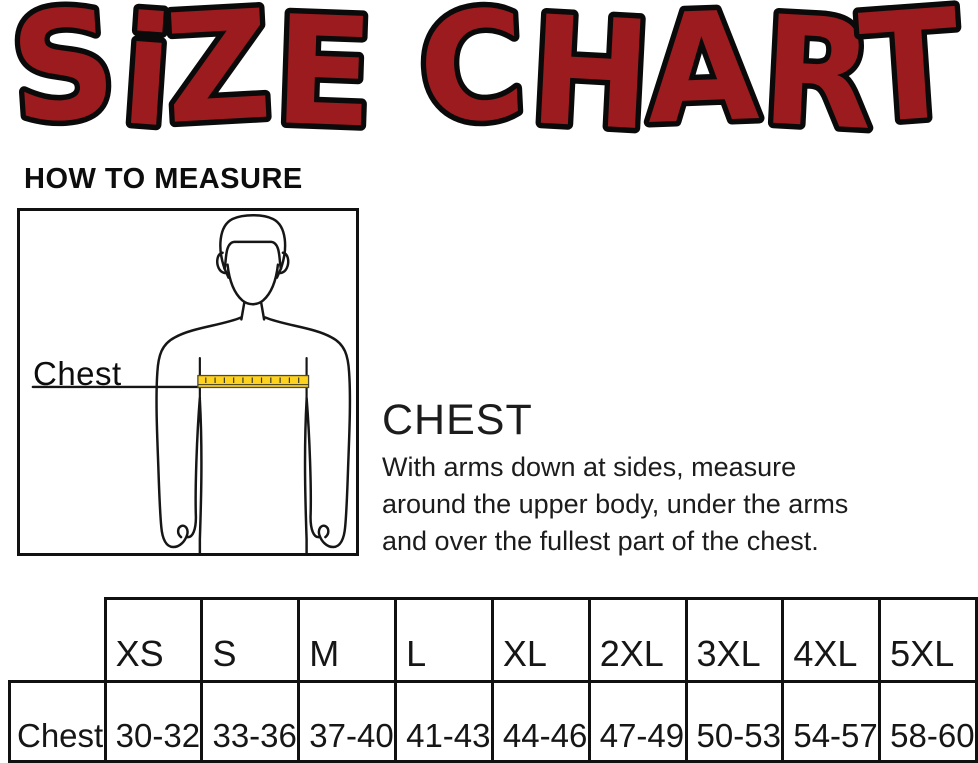 This screenshot has height=763, width=978. I want to click on how-to-measure-heading: HOW TO MEASURE, so click(163, 179).